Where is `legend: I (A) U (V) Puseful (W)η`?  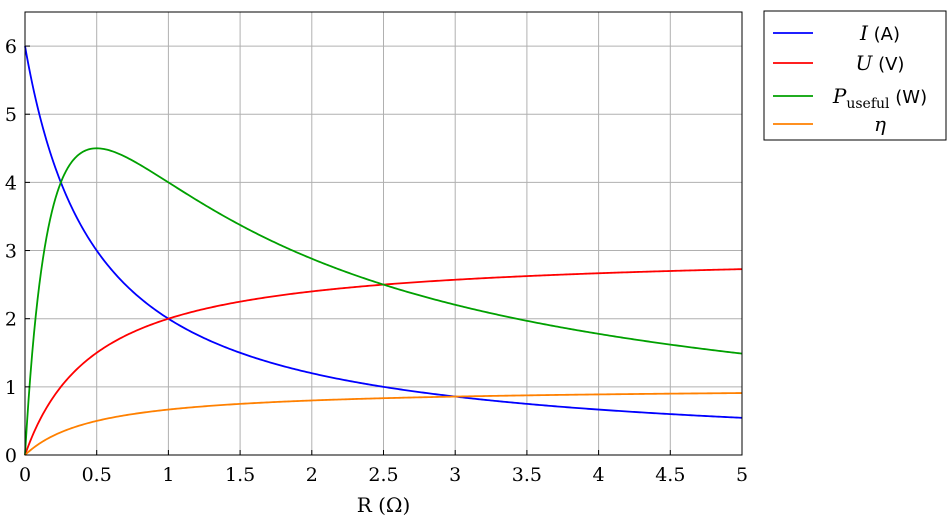 legend: I (A) U (V) Puseful (W)η is located at coordinates (855, 75).